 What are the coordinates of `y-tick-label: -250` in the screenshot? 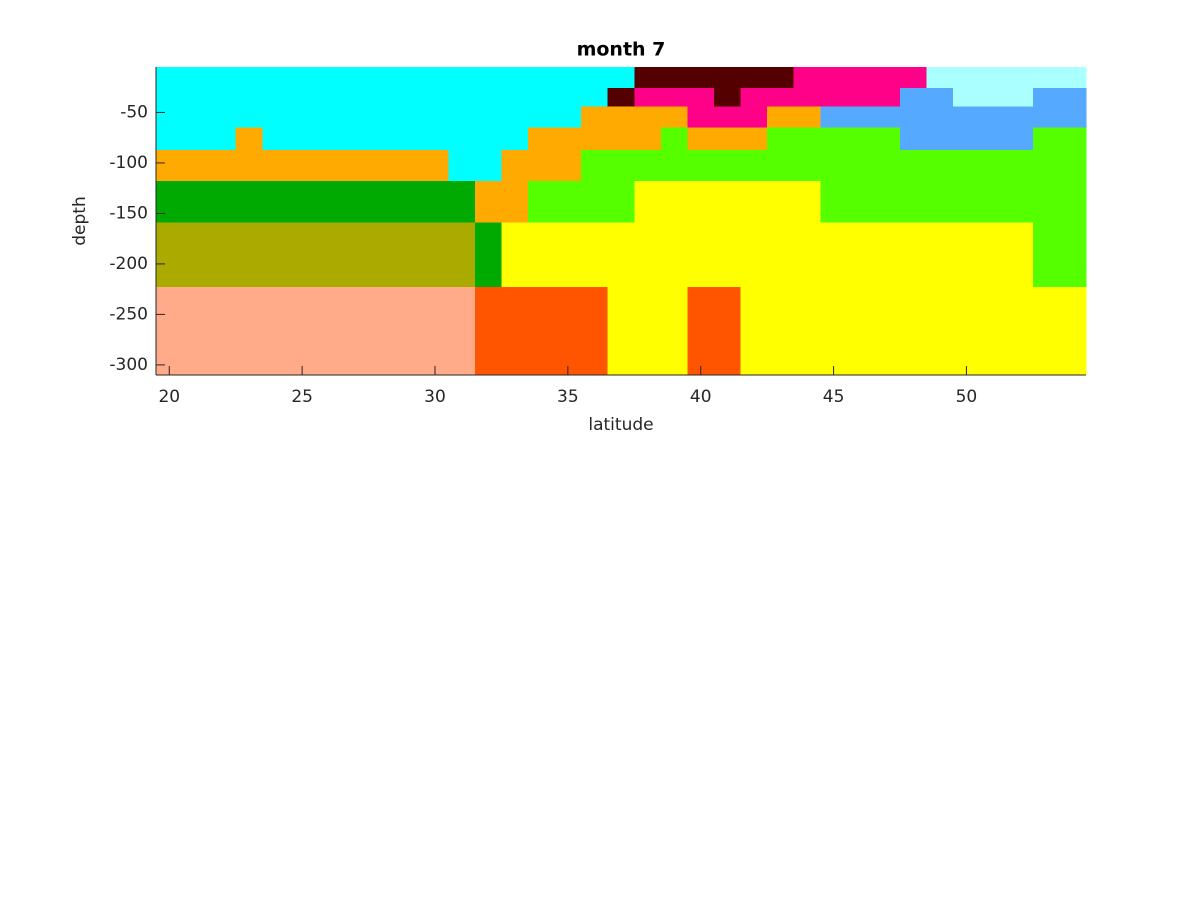 It's located at (128, 314).